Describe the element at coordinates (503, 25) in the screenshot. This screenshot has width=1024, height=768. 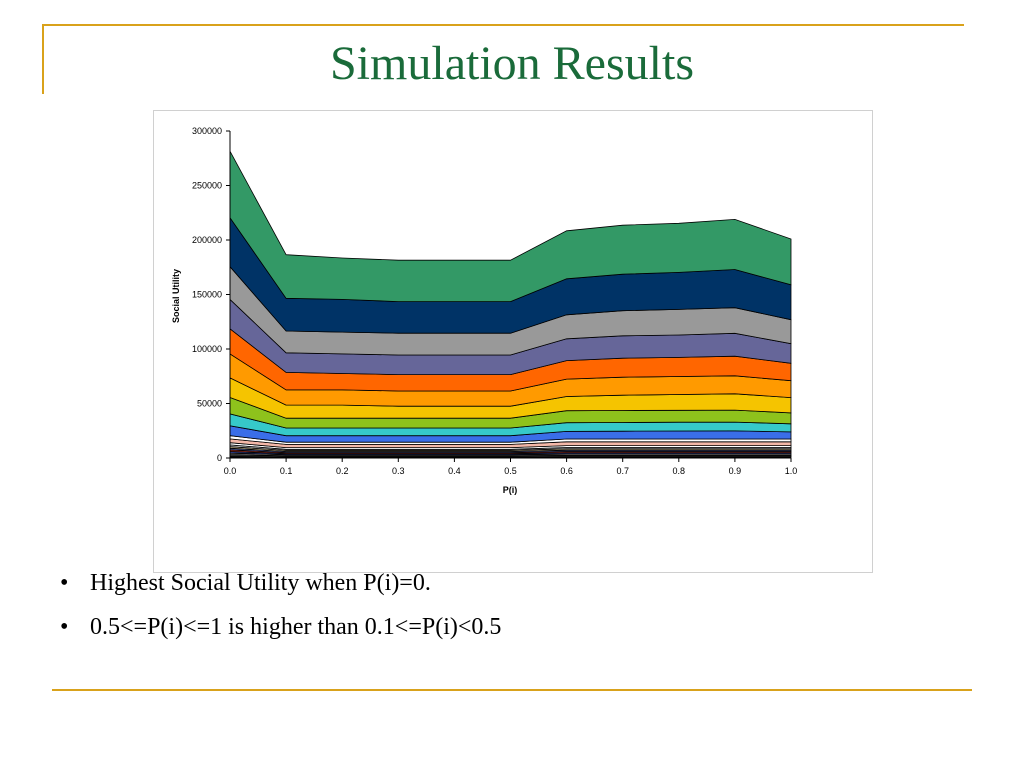
I see `accent-top-line` at that location.